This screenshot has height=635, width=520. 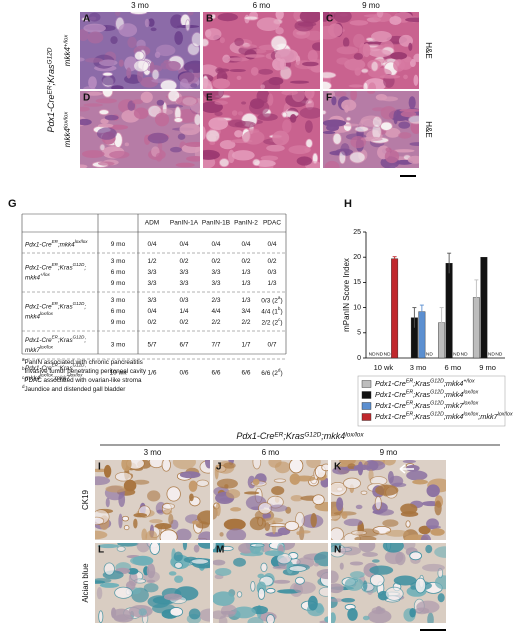 What do you see at coordinates (118, 311) in the screenshot?
I see `age-label: 6 mo` at bounding box center [118, 311].